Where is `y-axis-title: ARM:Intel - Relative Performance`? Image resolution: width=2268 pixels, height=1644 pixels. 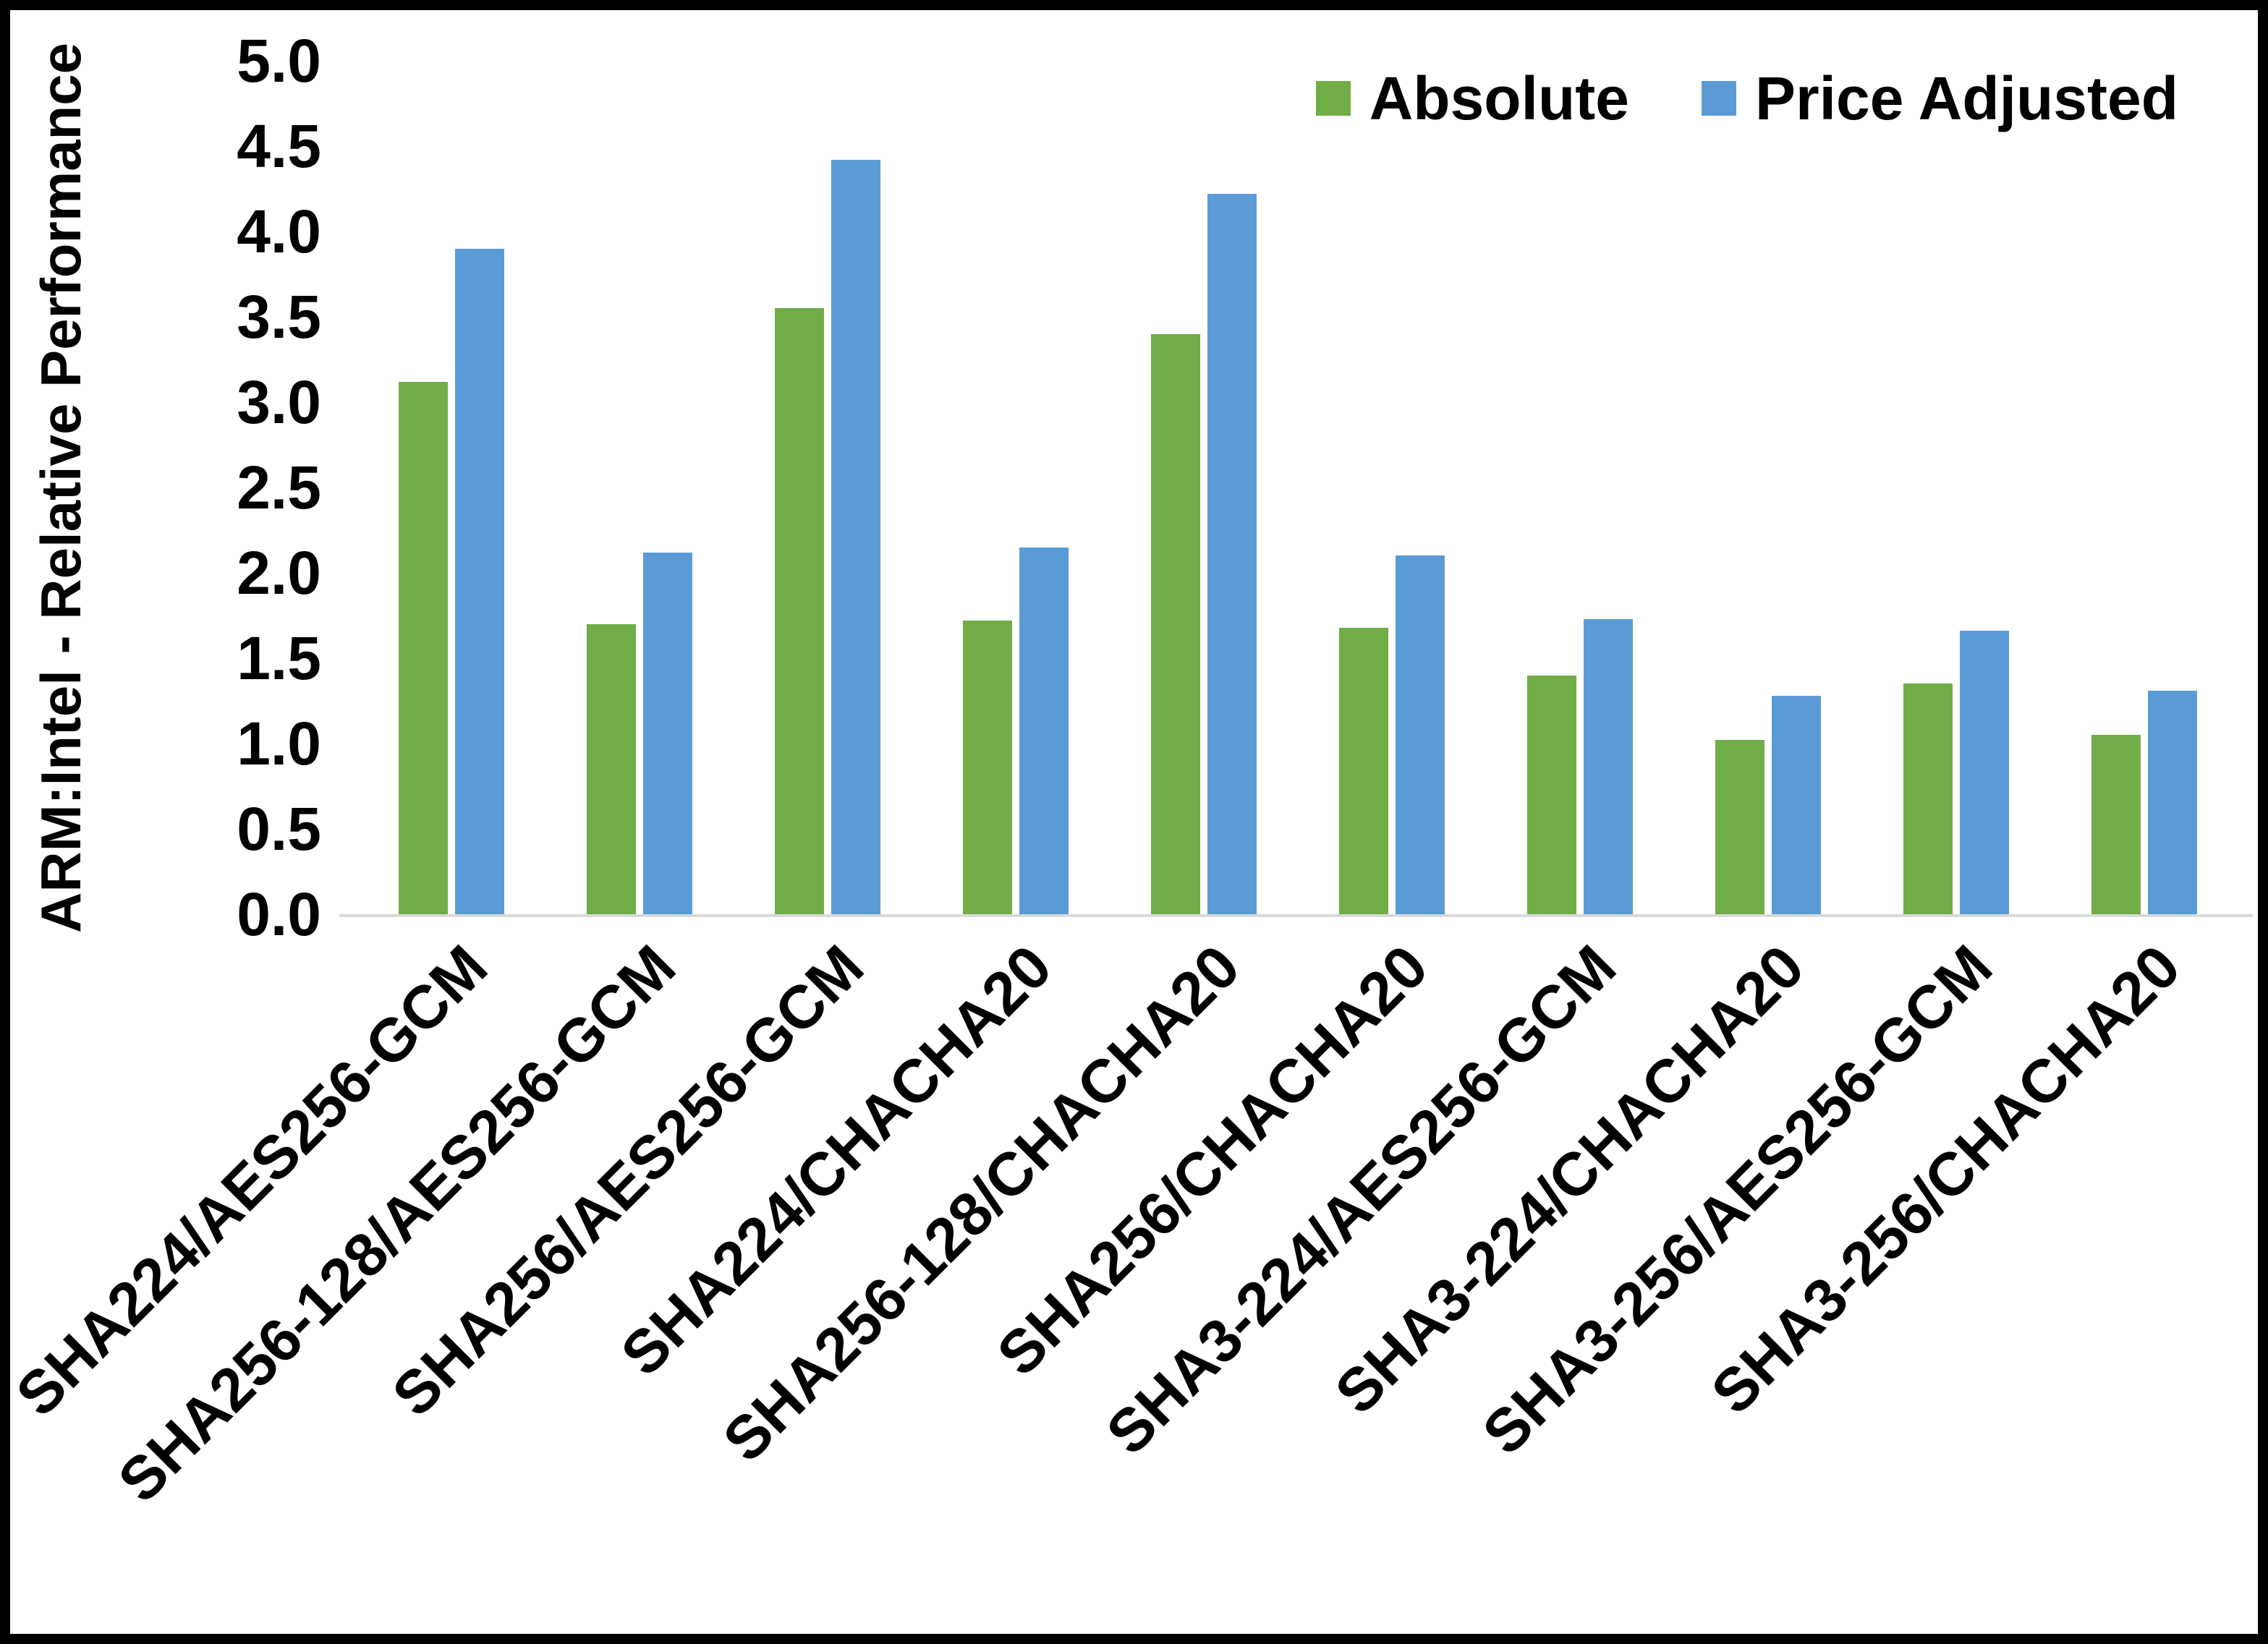
y-axis-title: ARM:Intel - Relative Performance is located at coordinates (60, 488).